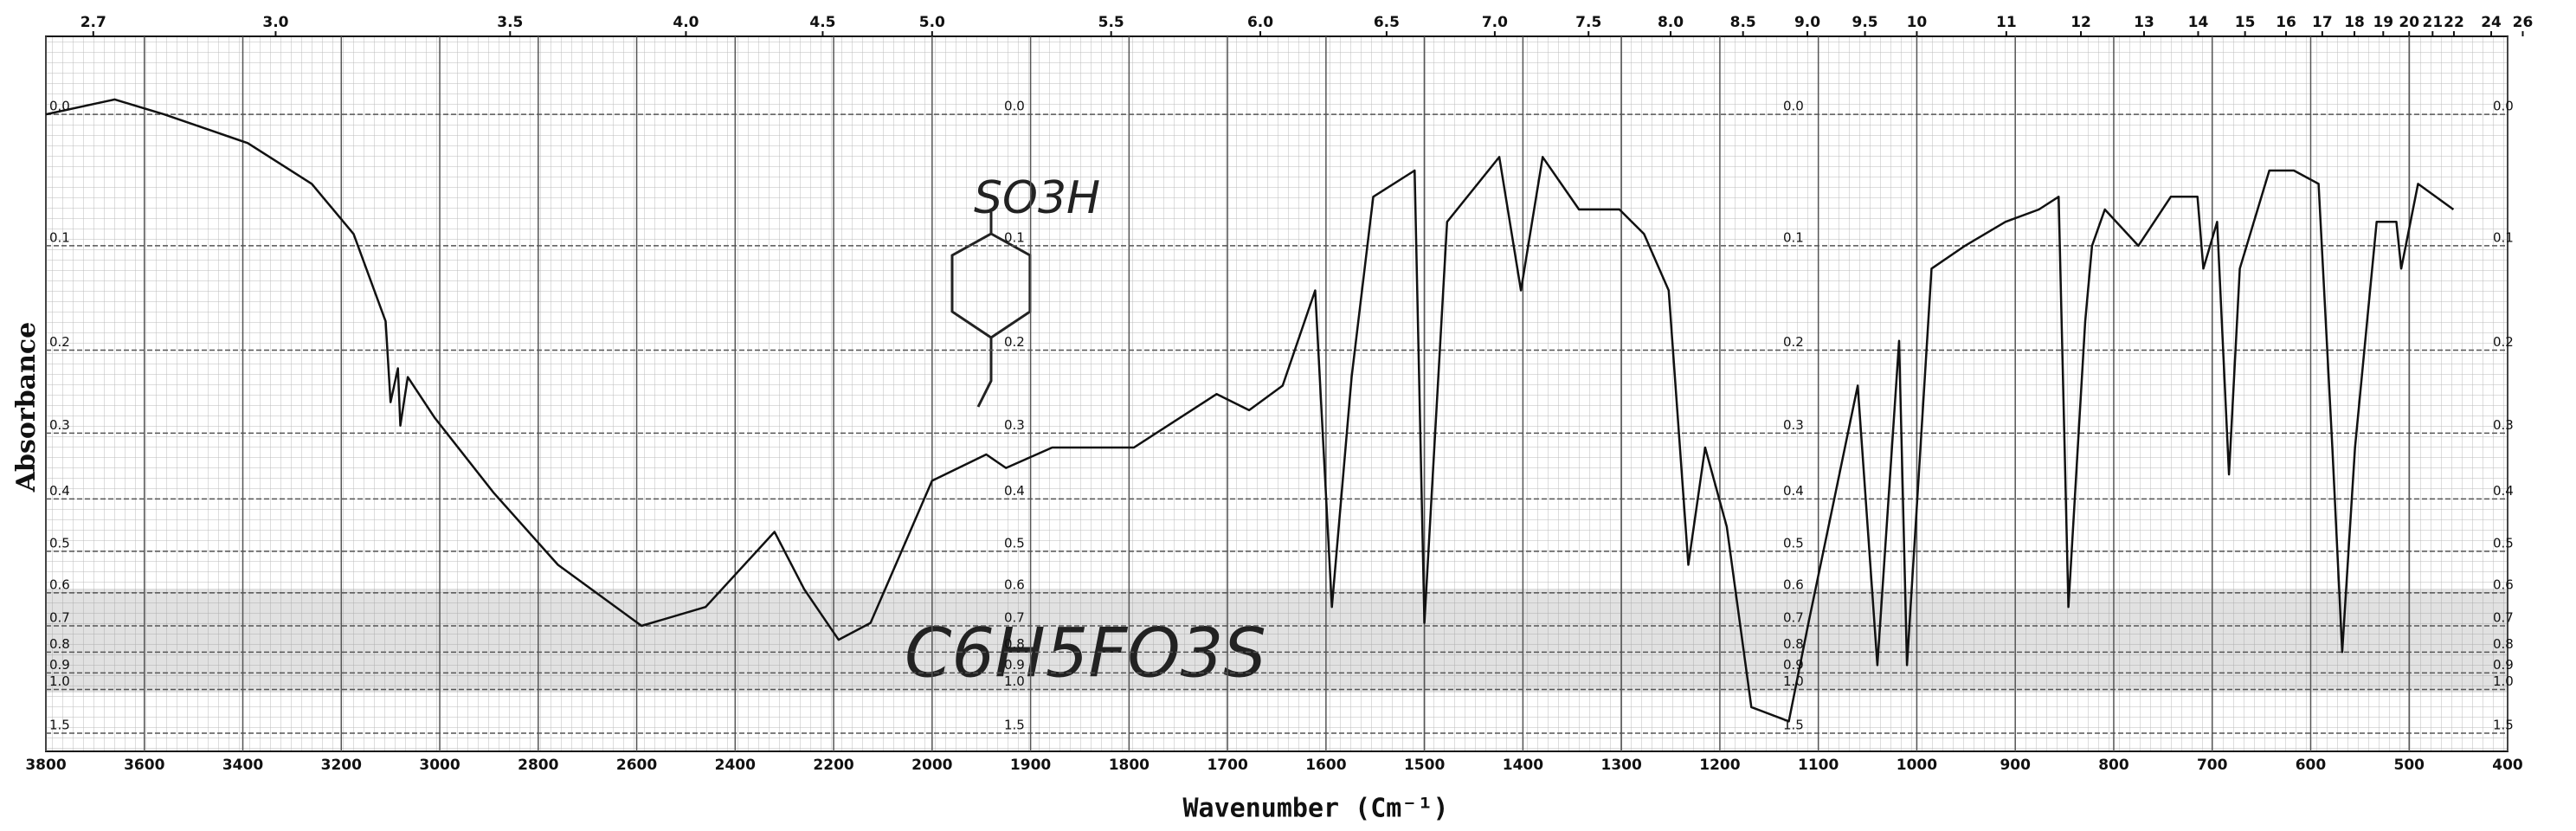 The image size is (2576, 831). What do you see at coordinates (686, 22) in the screenshot?
I see `top-tick-label: 4.0` at bounding box center [686, 22].